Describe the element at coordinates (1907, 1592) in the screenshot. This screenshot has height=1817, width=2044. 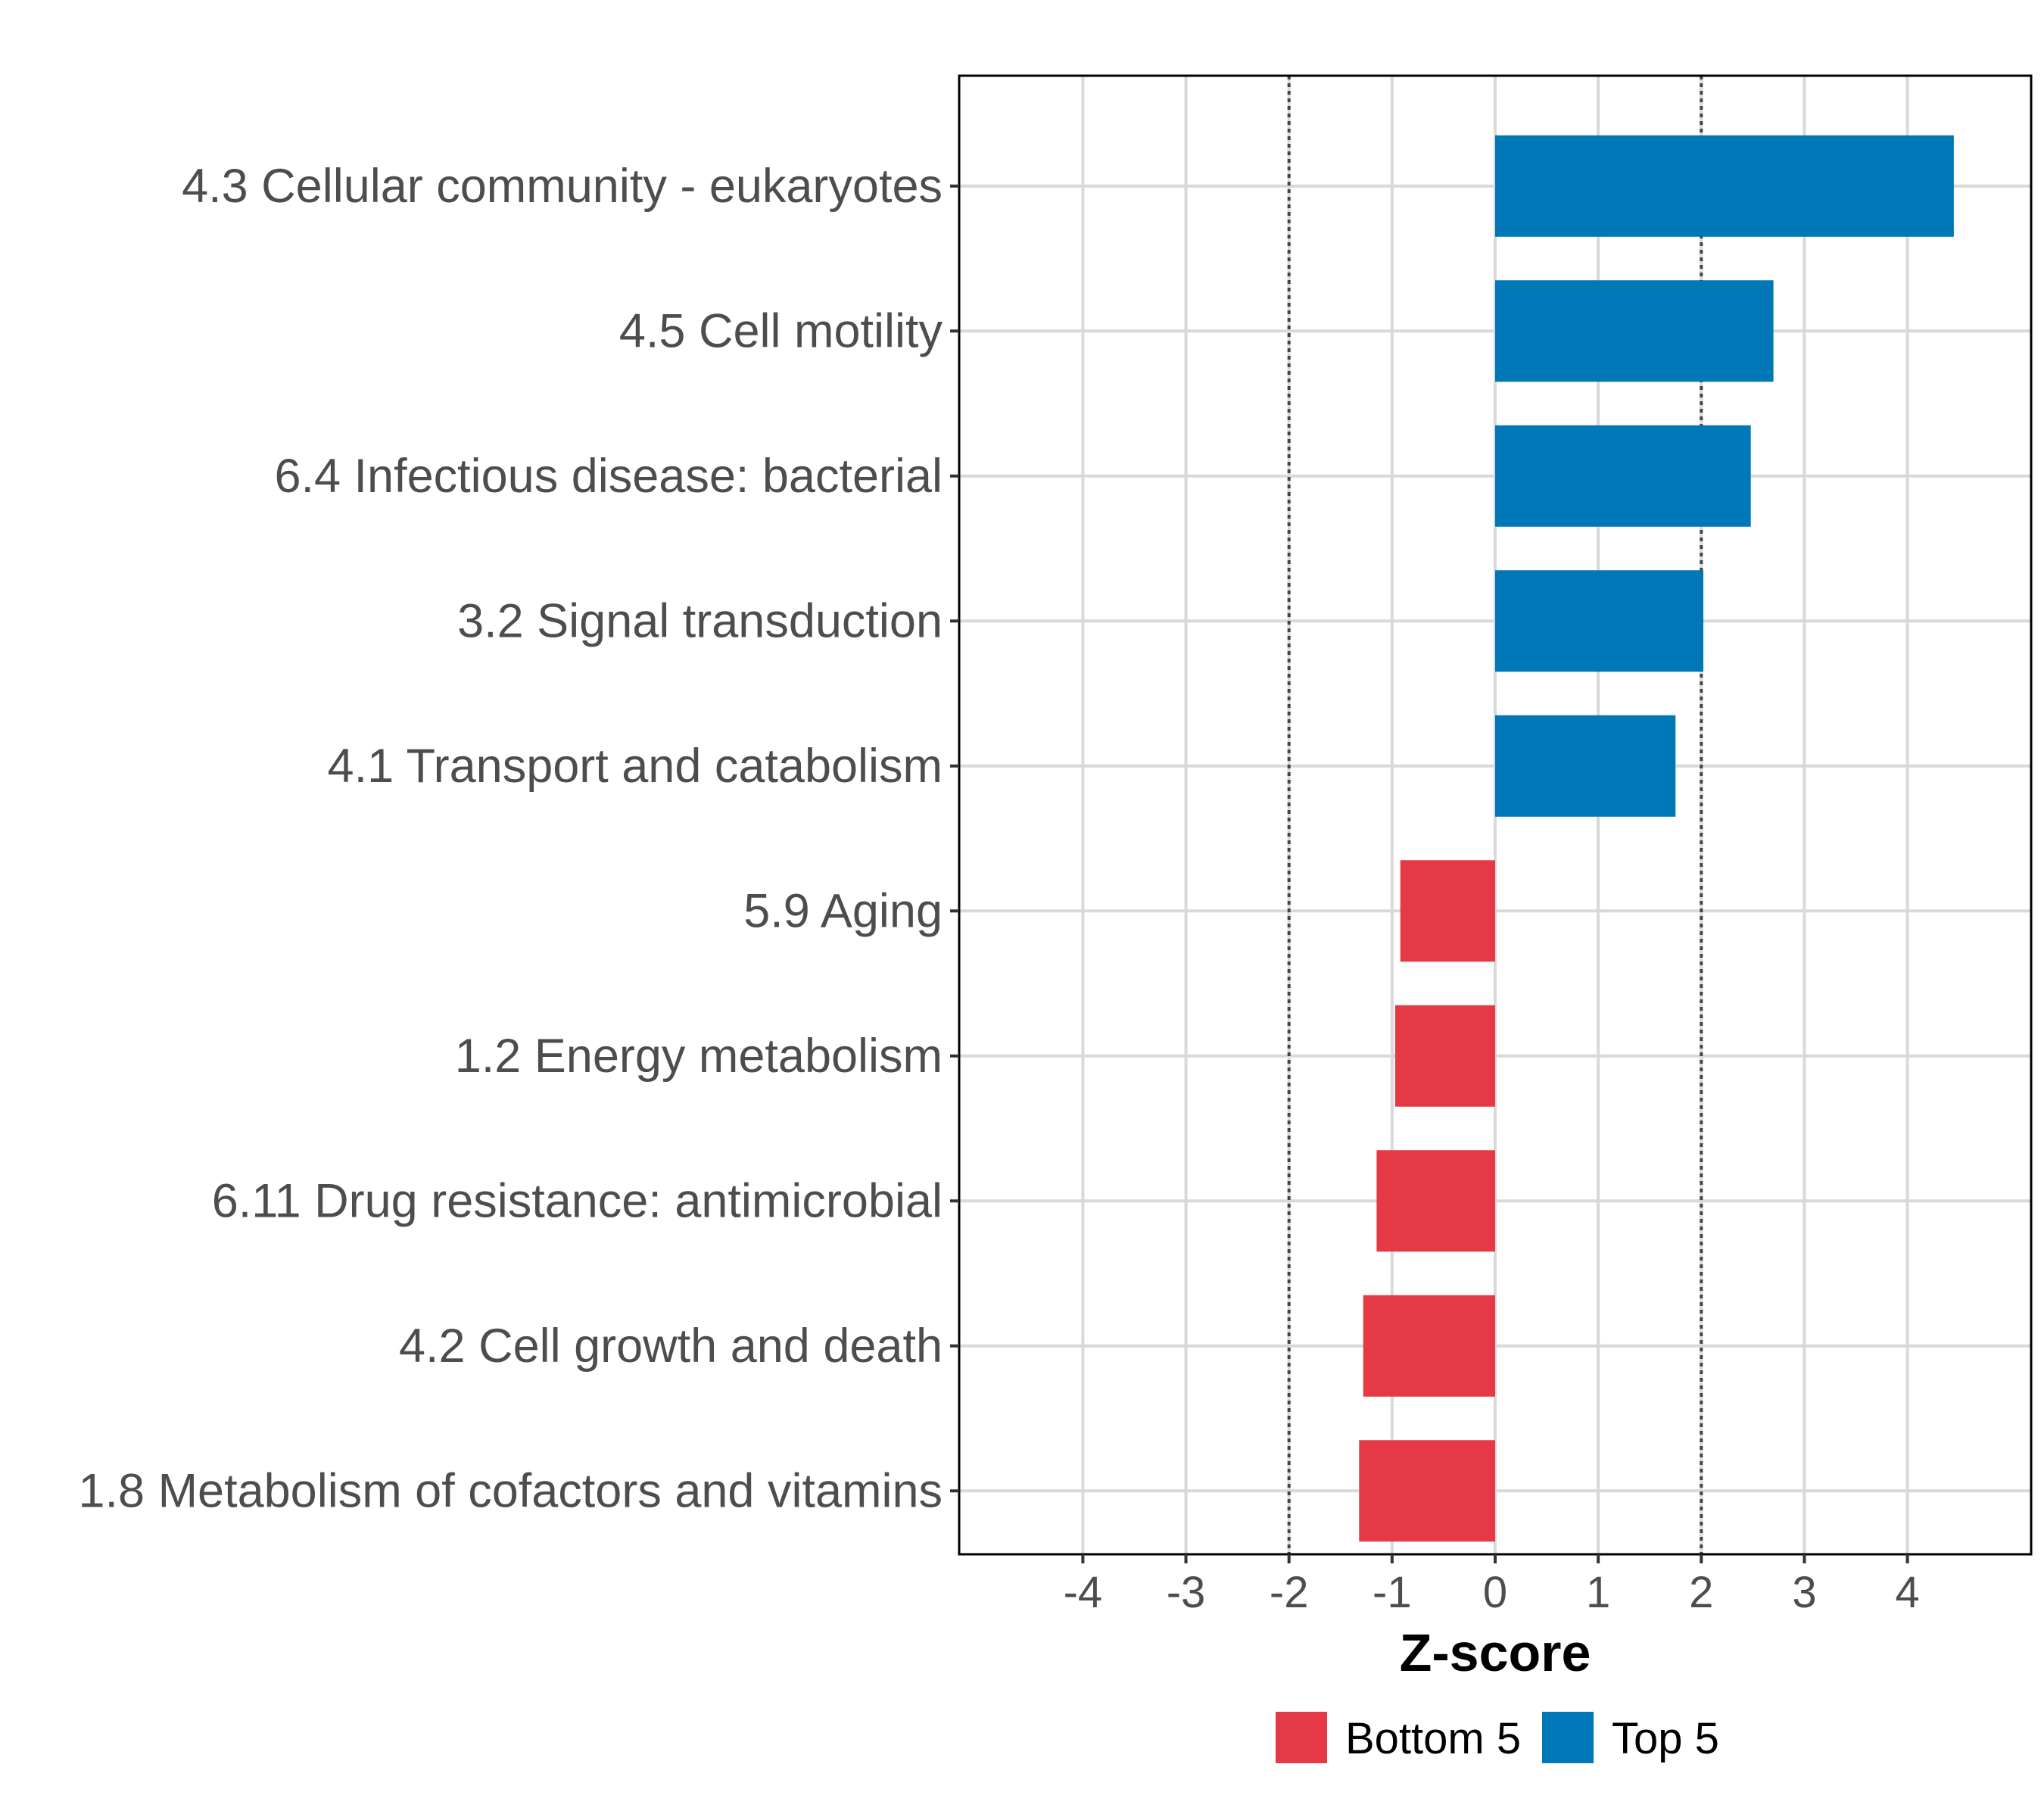
I see `x-tick-label: 4` at that location.